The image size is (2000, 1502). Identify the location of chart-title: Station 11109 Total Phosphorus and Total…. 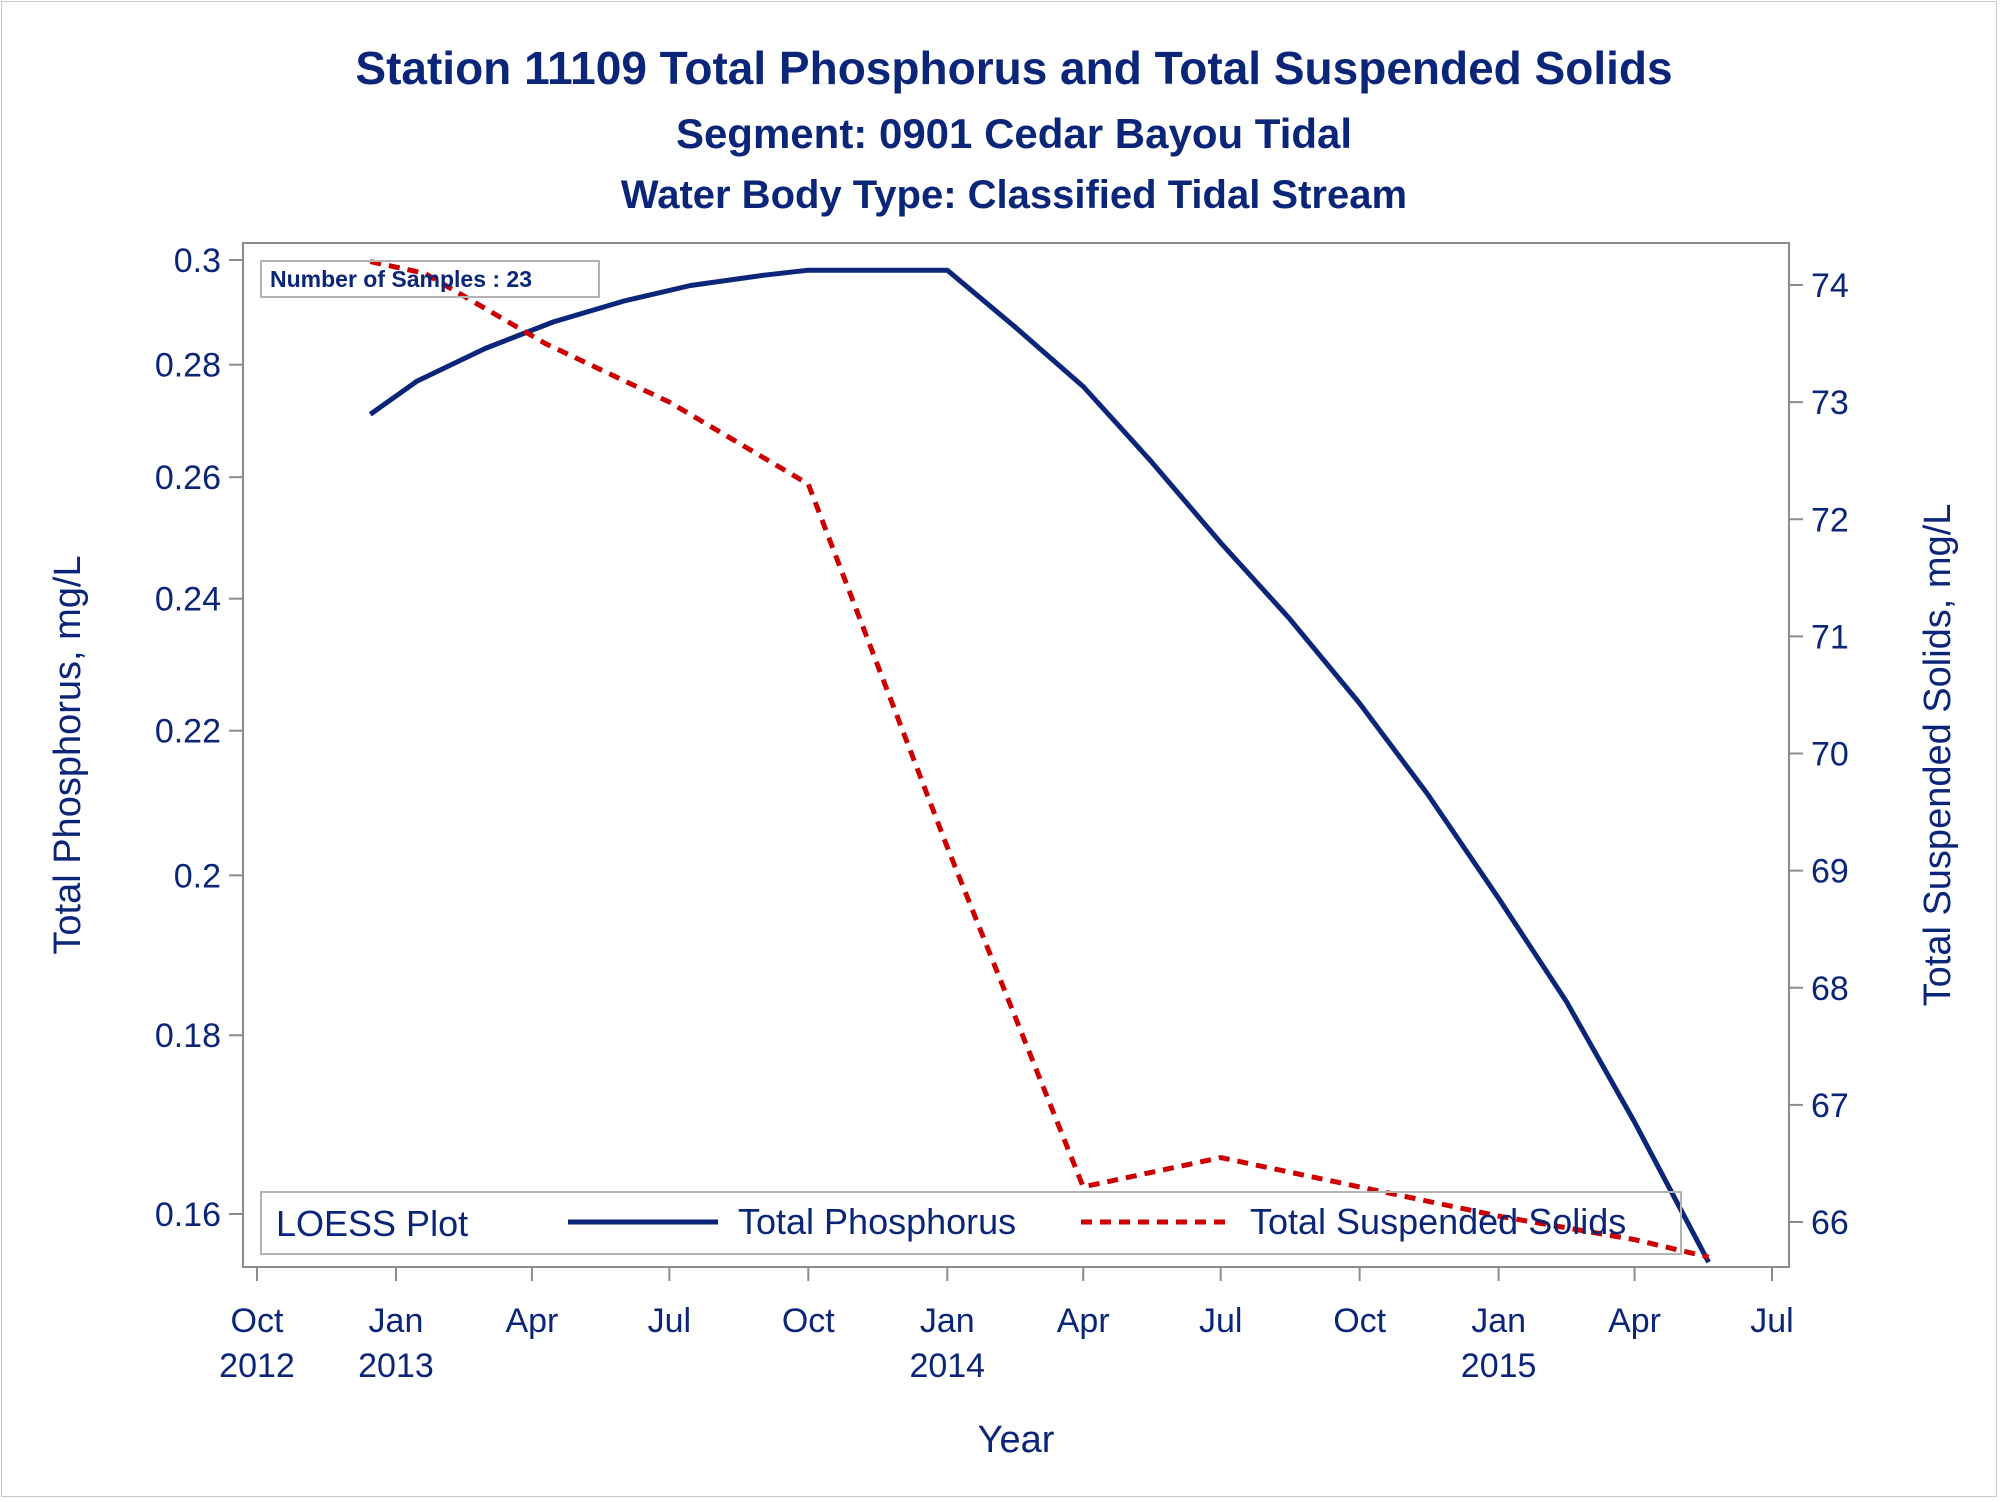
(1013, 68).